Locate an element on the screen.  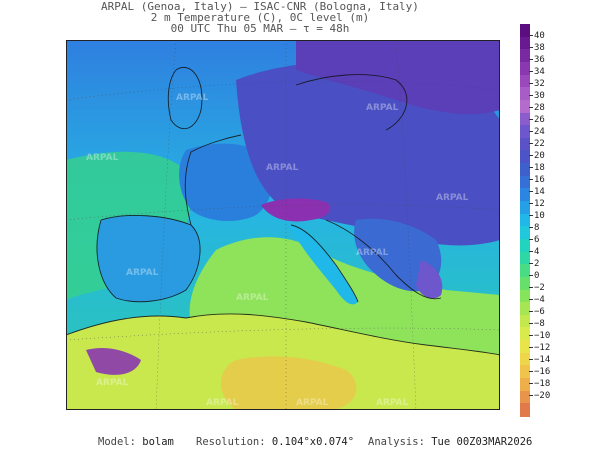
atlas-cold-area is located at coordinates (113, 361).